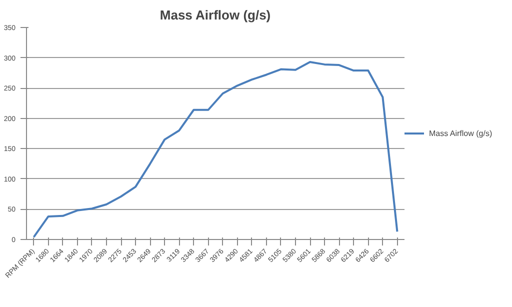 The height and width of the screenshot is (307, 512). What do you see at coordinates (460, 133) in the screenshot?
I see `legend-label: Mass Airflow (g/s)` at bounding box center [460, 133].